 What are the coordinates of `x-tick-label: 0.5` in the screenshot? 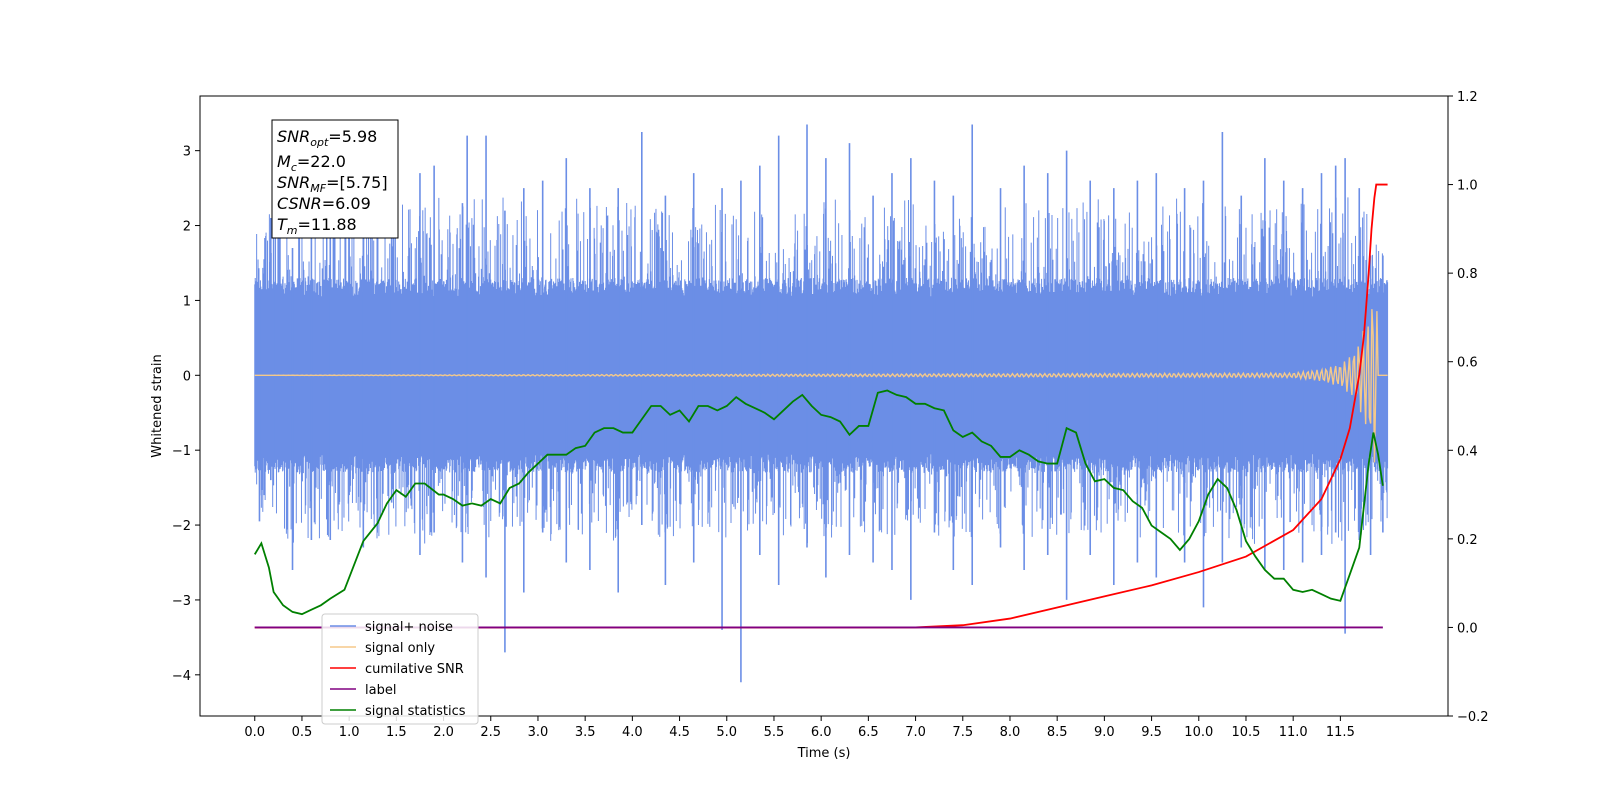 It's located at (302, 732).